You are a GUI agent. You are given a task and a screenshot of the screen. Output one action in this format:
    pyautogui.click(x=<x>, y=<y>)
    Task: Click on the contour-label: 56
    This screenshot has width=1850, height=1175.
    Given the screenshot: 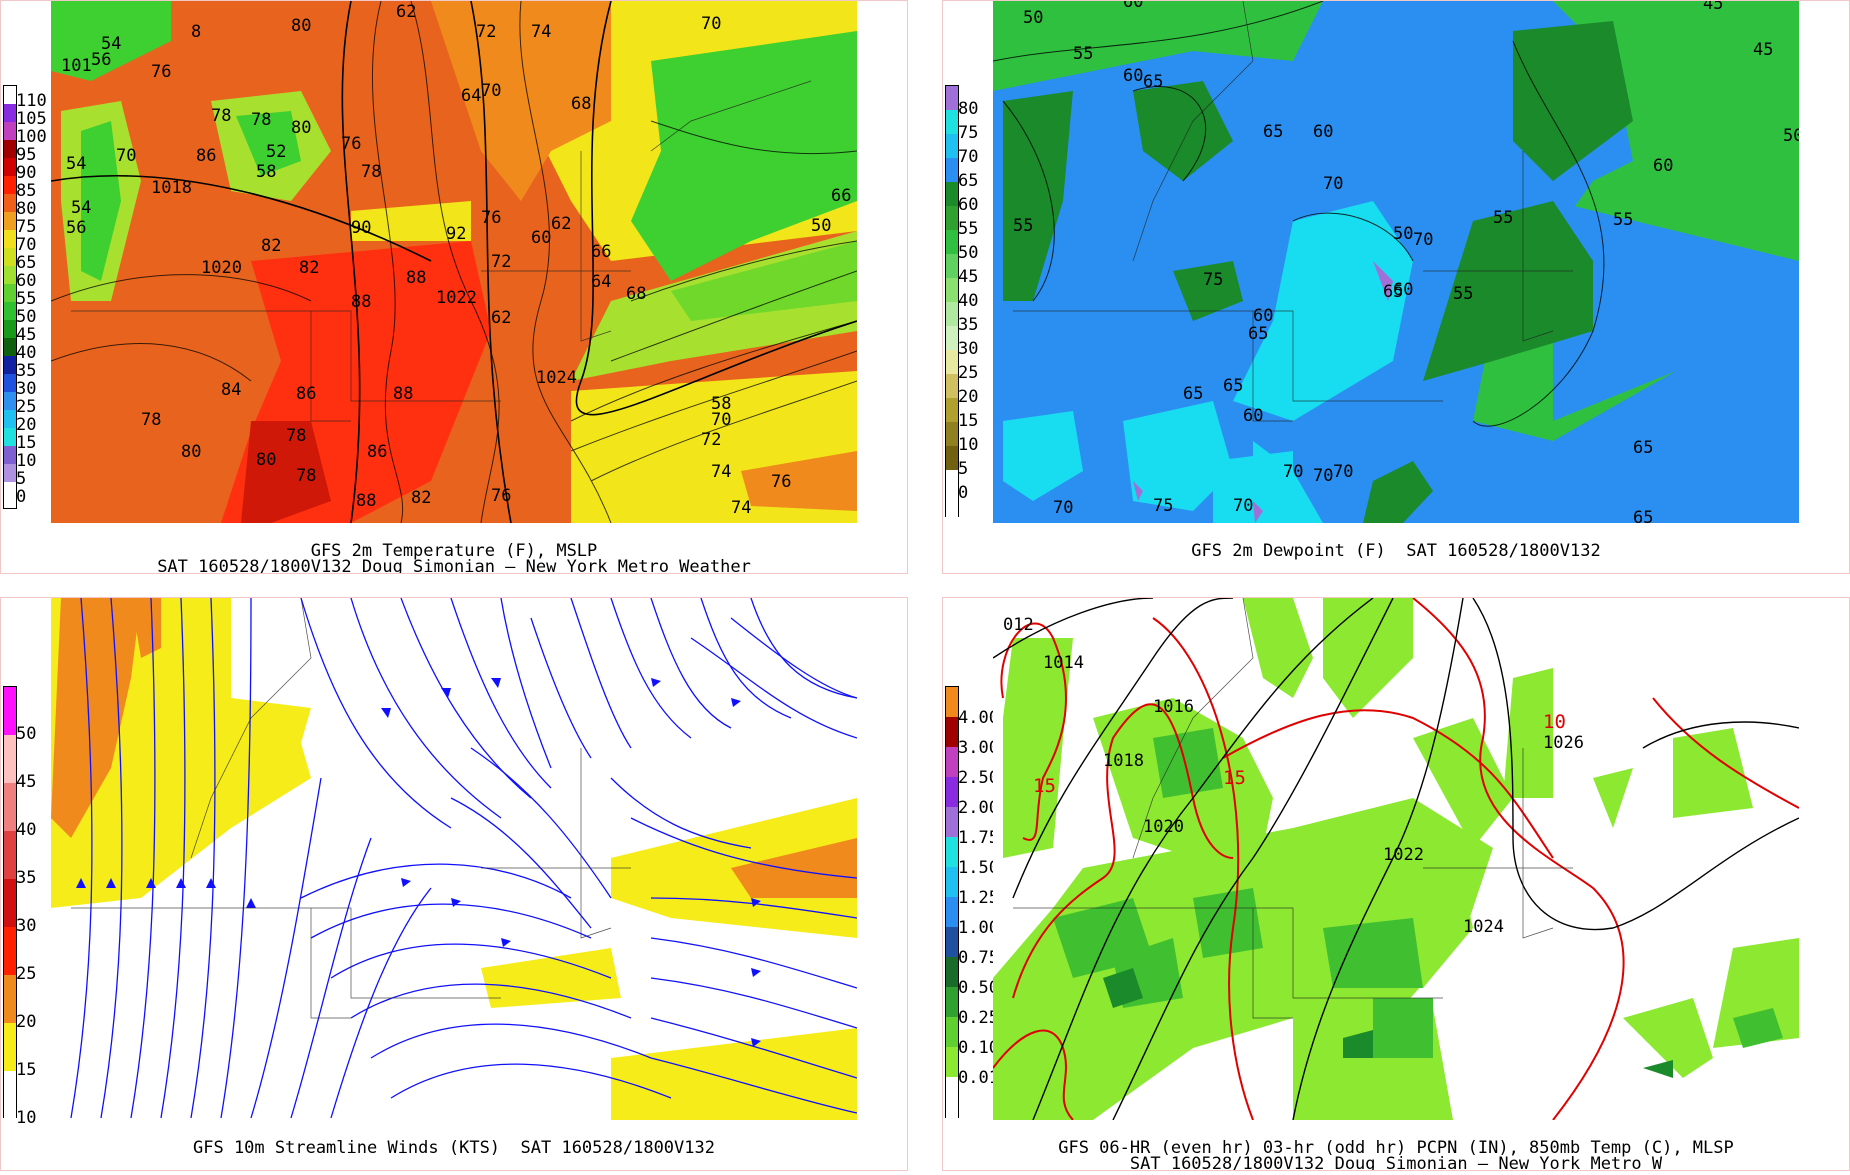 What is the action you would take?
    pyautogui.click(x=101, y=60)
    